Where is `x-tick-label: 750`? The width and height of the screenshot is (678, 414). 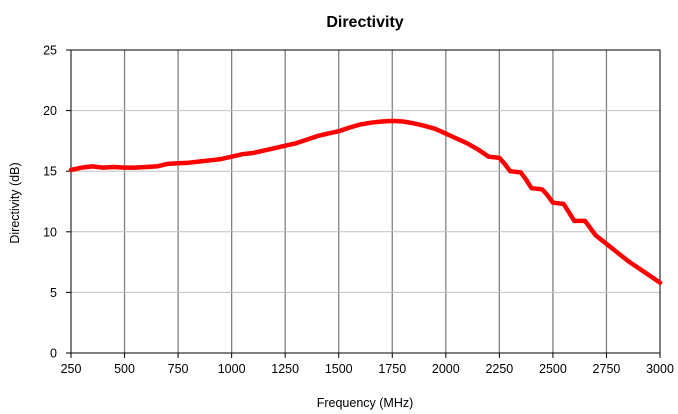 x-tick-label: 750 is located at coordinates (178, 369).